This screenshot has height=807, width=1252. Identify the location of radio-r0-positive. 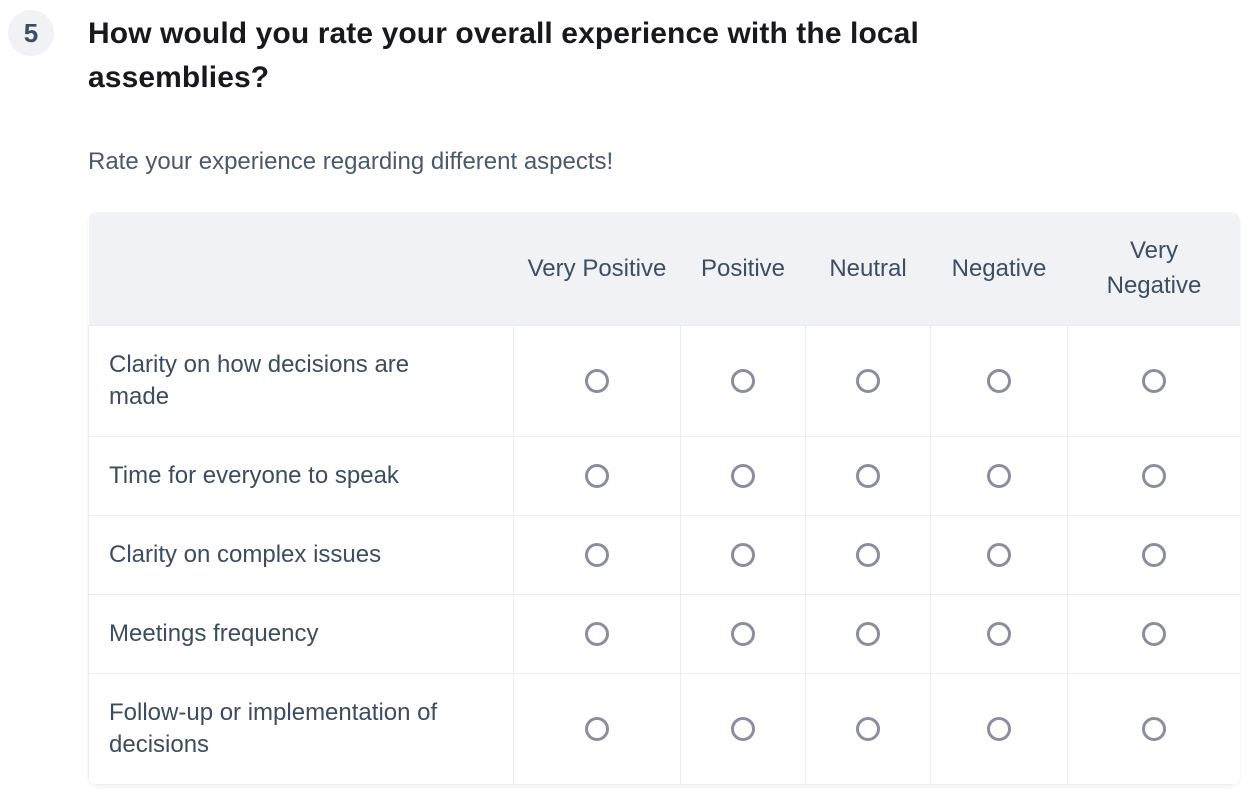
(743, 381).